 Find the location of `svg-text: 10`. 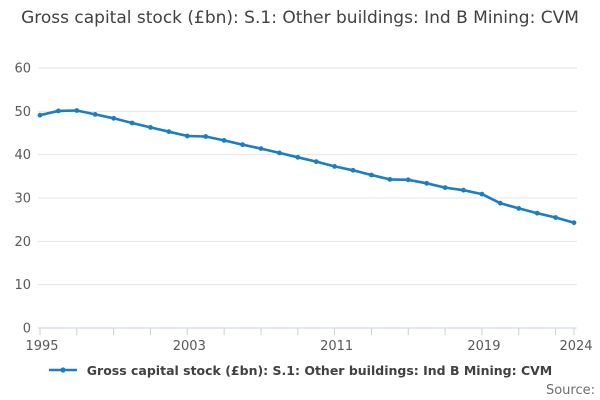

svg-text: 10 is located at coordinates (22, 285).